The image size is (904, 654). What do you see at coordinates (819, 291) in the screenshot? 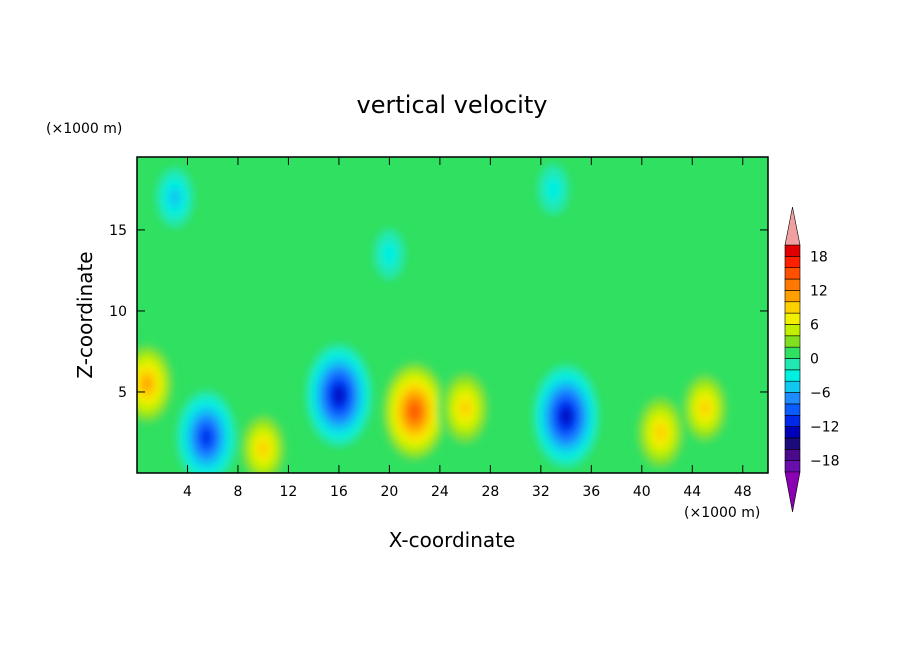
I see `colorbar-tick-label: 12` at bounding box center [819, 291].